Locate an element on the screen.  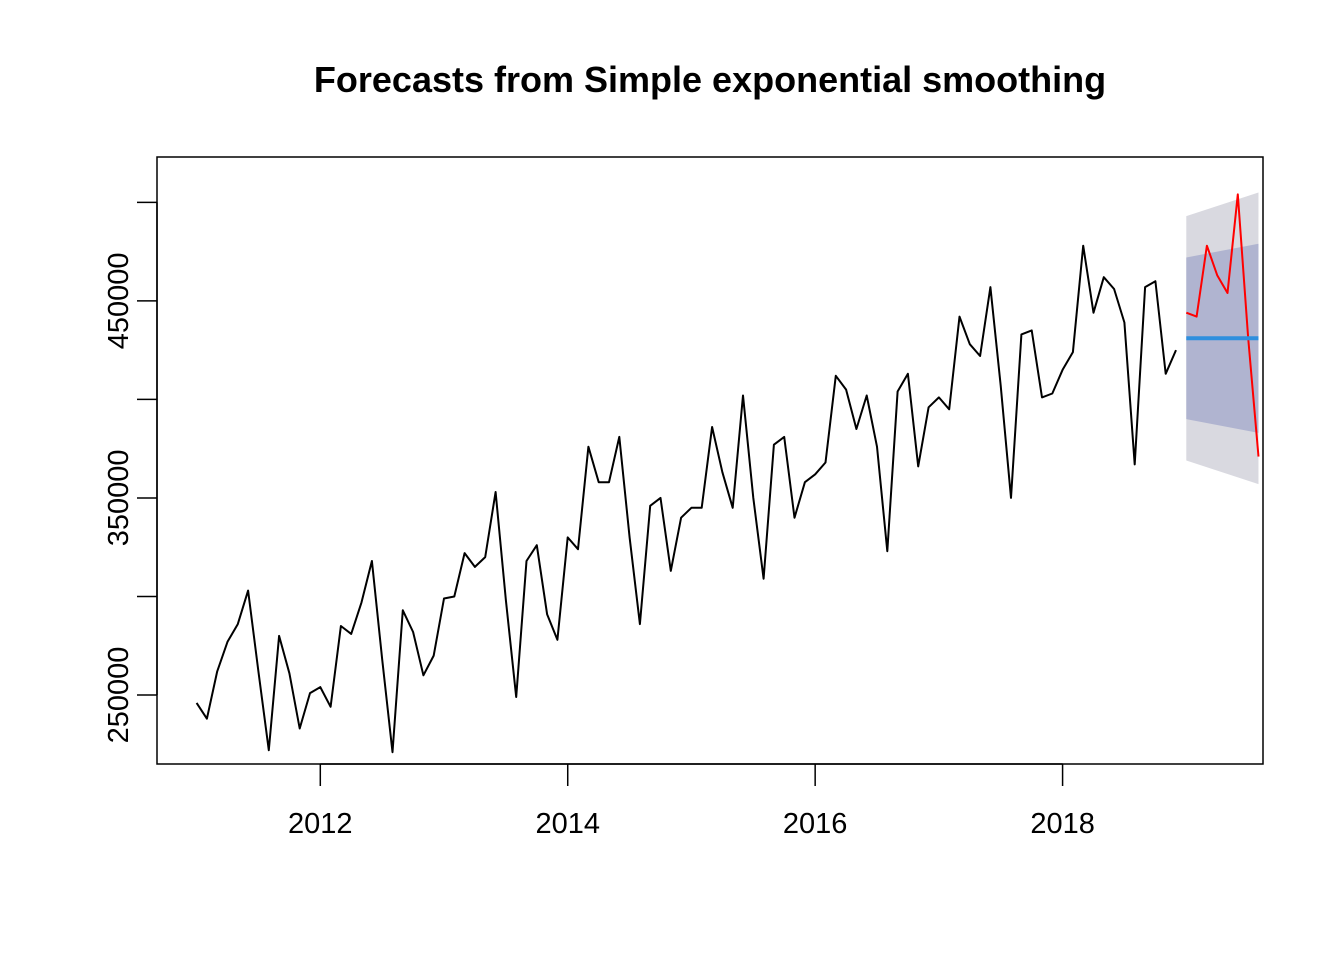
x-tick-label: 2014 is located at coordinates (567, 824).